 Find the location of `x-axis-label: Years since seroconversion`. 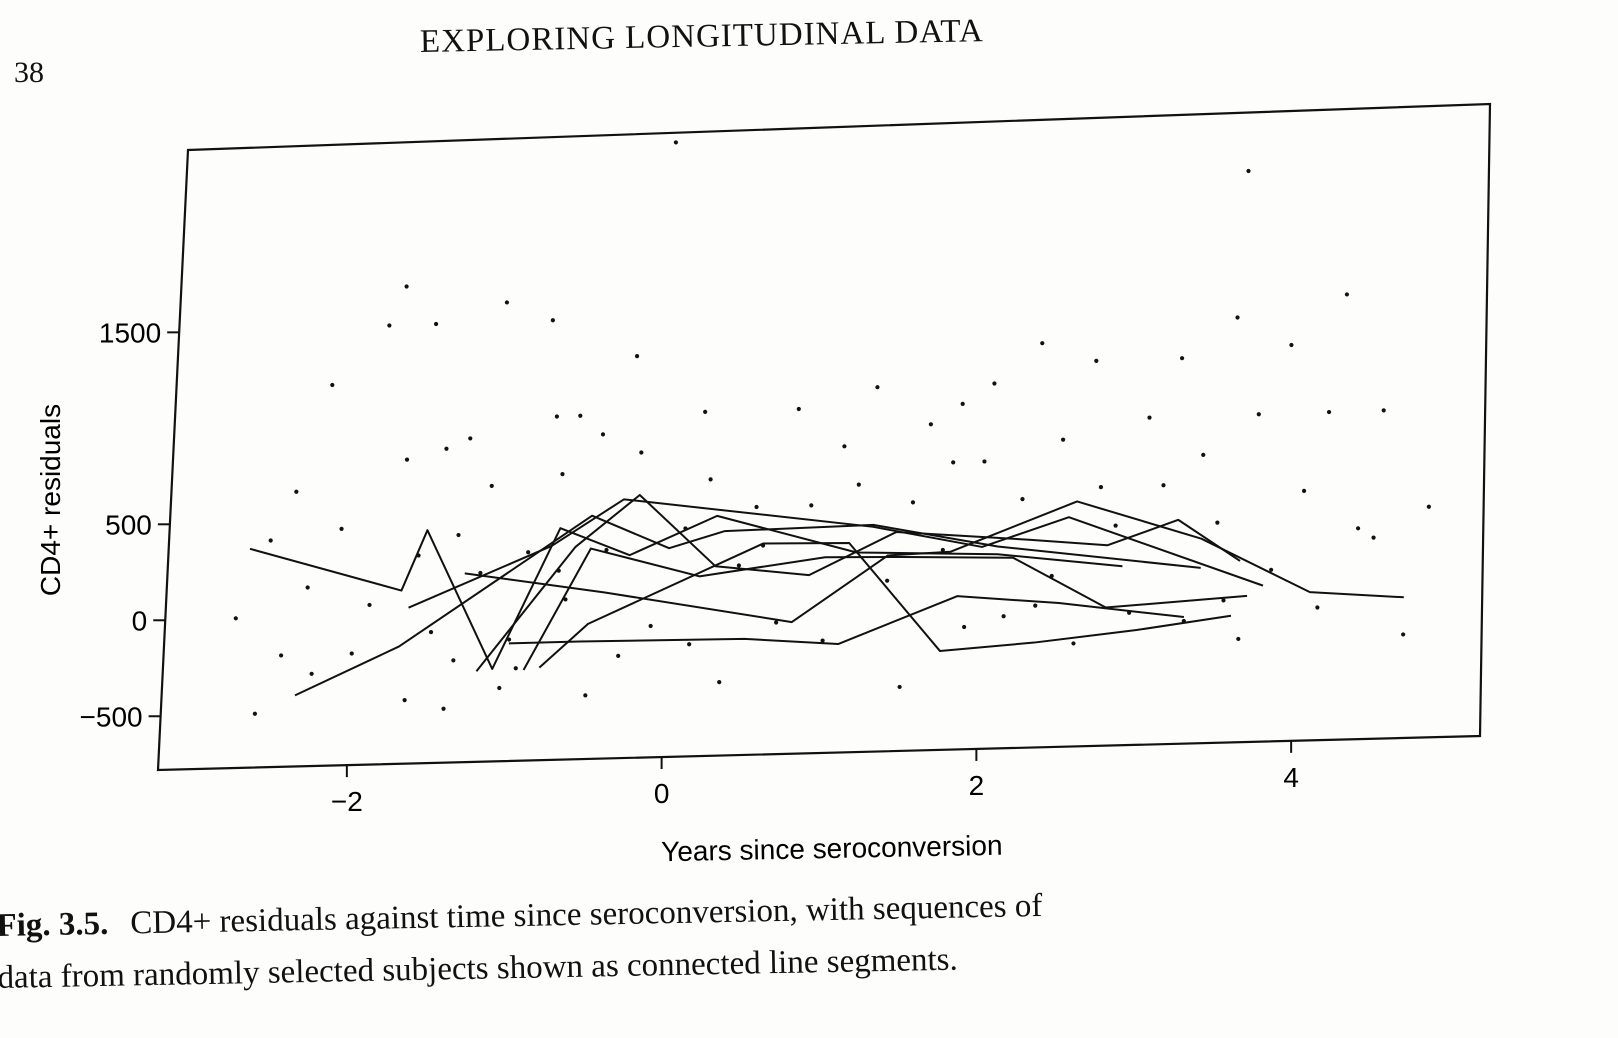

x-axis-label: Years since seroconversion is located at coordinates (832, 849).